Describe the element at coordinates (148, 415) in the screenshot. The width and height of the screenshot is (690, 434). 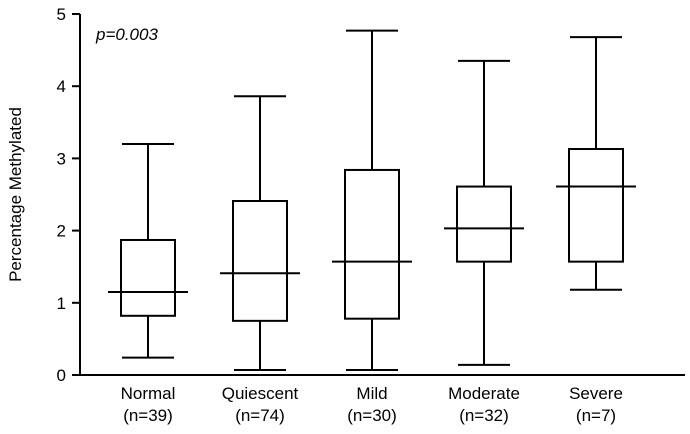
I see `category-n-label: (n=39)` at that location.